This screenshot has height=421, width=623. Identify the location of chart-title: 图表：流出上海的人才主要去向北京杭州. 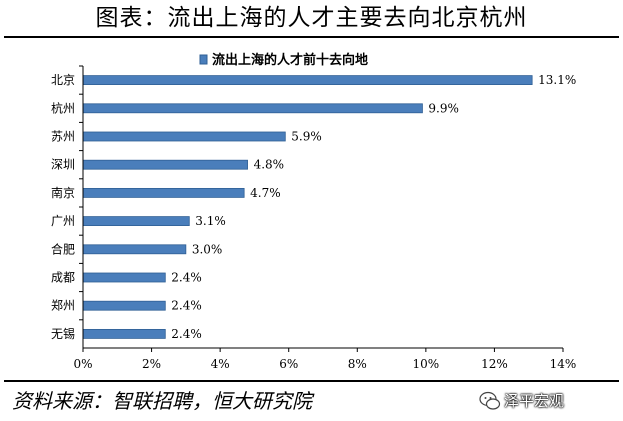
(311, 18).